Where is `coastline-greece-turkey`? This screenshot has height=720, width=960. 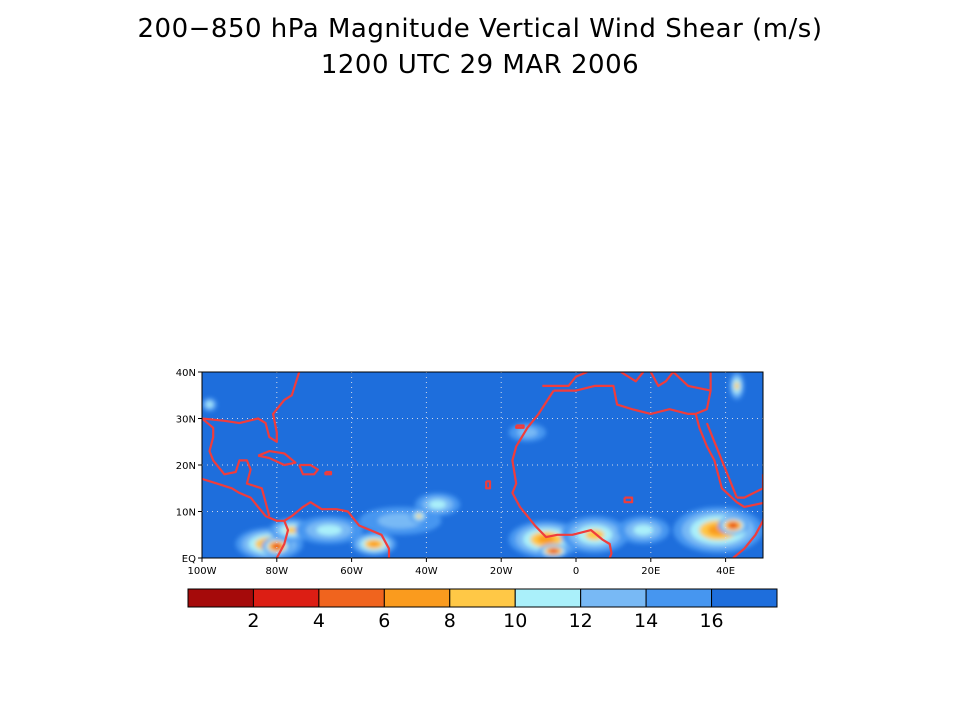 coastline-greece-turkey is located at coordinates (680, 382).